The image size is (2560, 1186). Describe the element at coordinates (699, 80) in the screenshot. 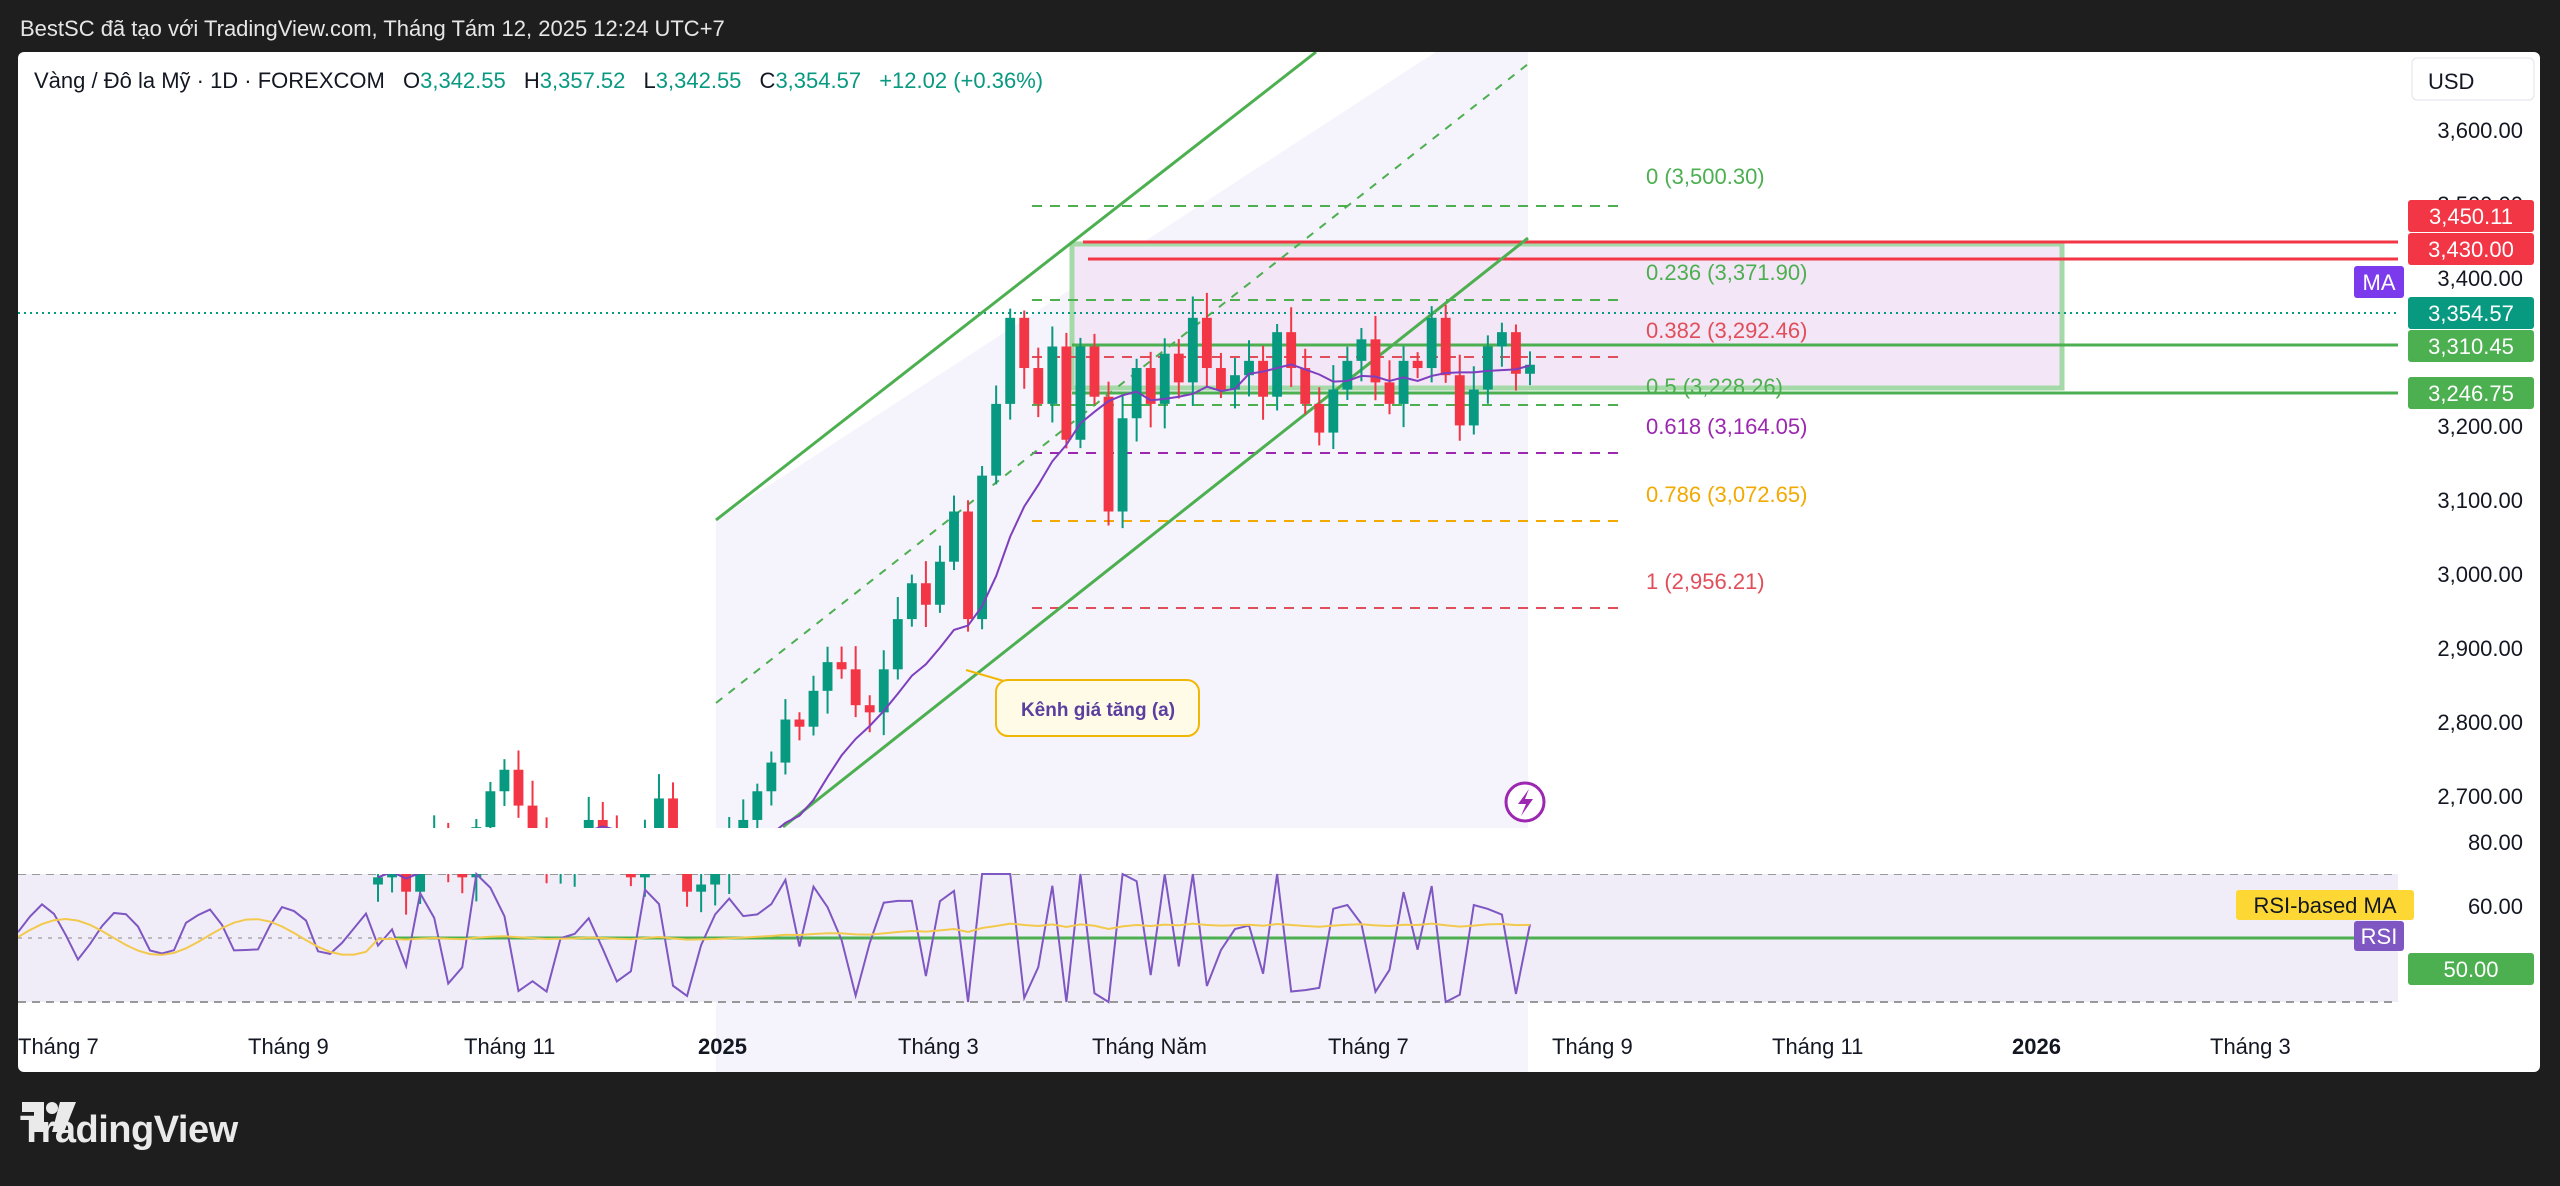

I see `low-value: 3,342.55` at that location.